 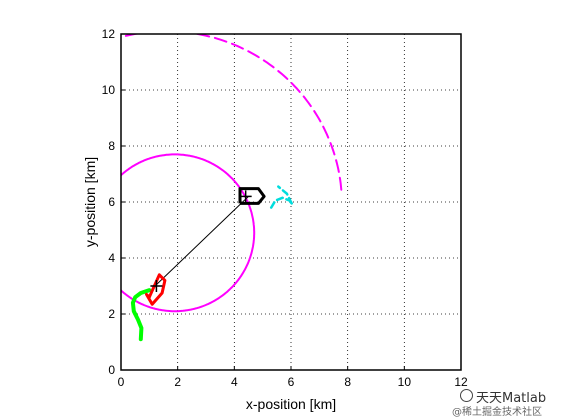 What do you see at coordinates (291, 382) in the screenshot?
I see `x-tick-label: 6` at bounding box center [291, 382].